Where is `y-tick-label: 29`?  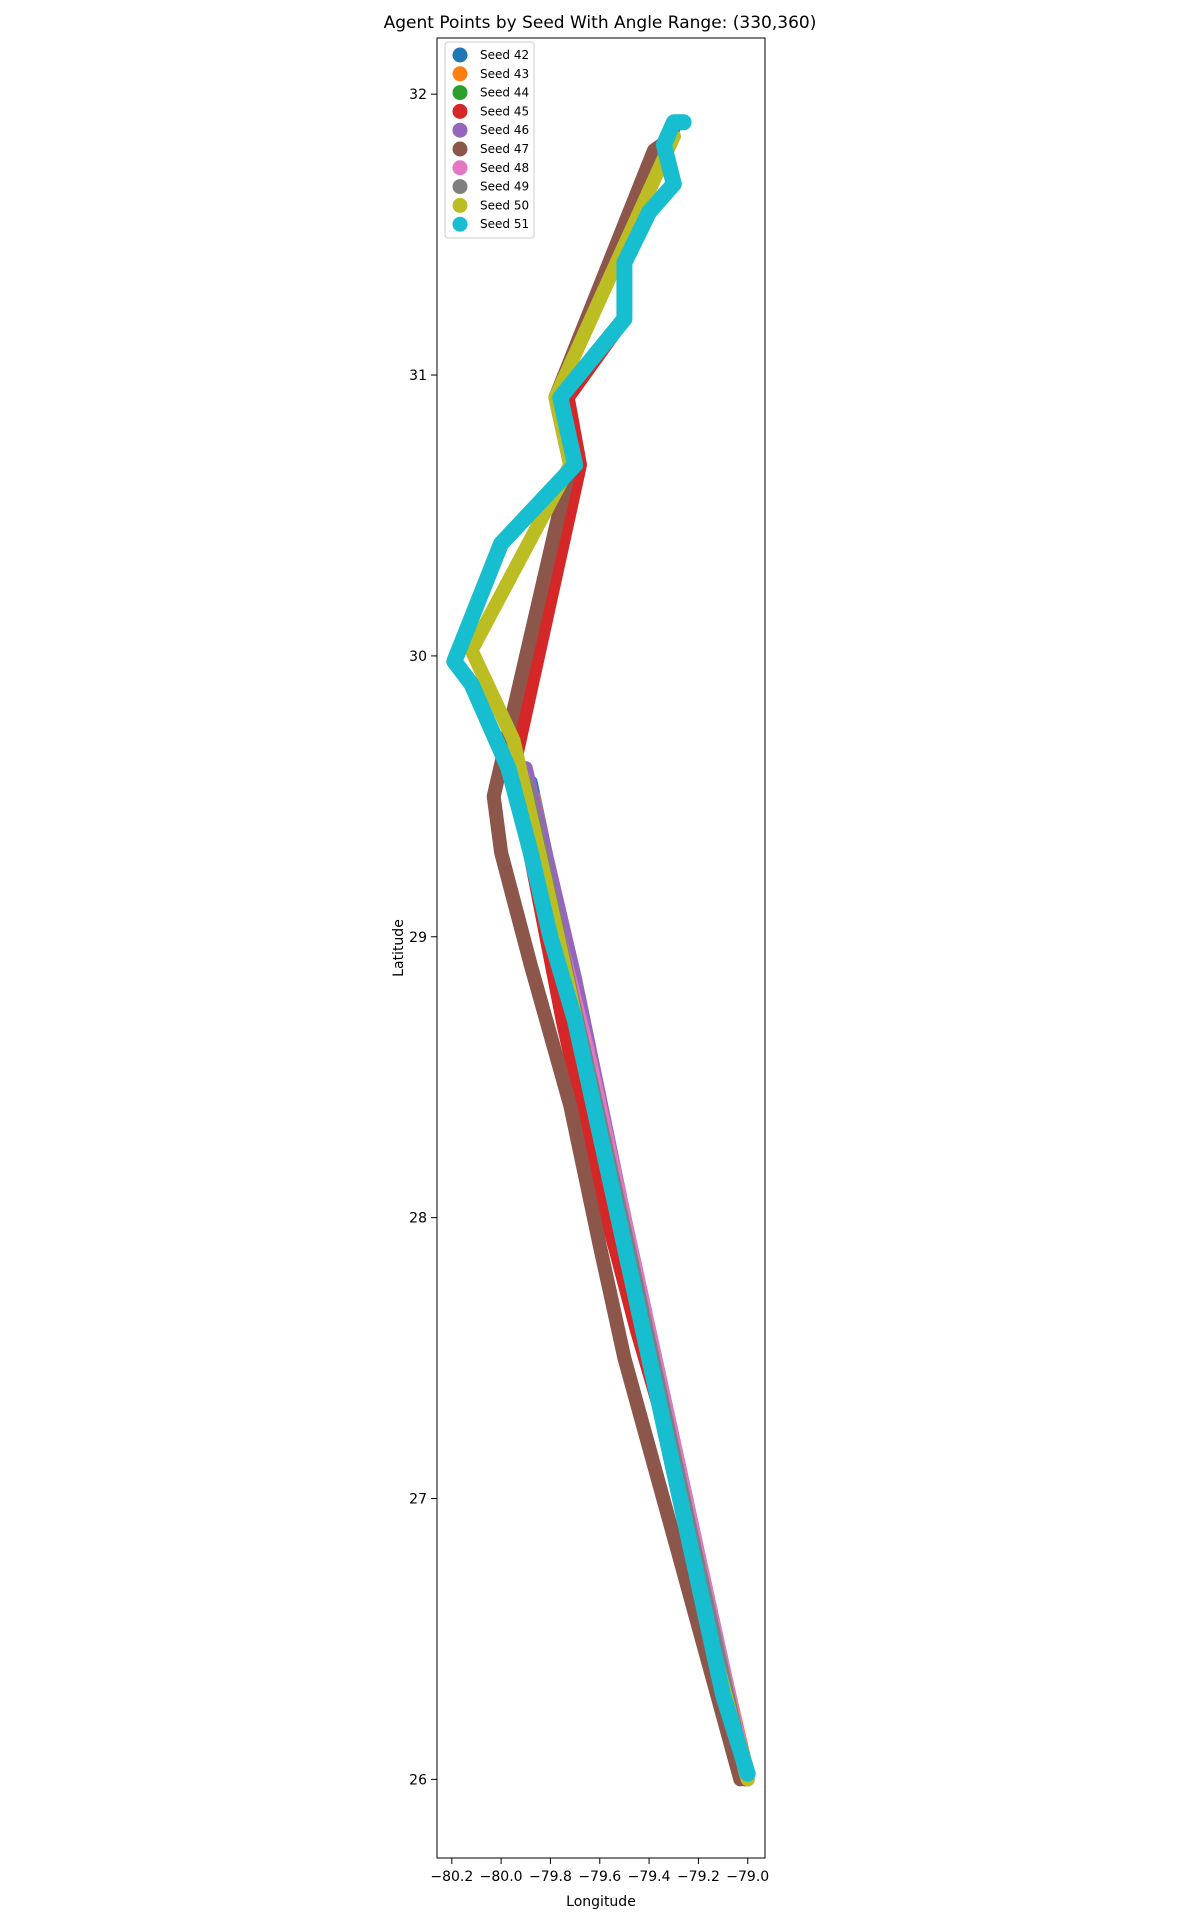 y-tick-label: 29 is located at coordinates (418, 938).